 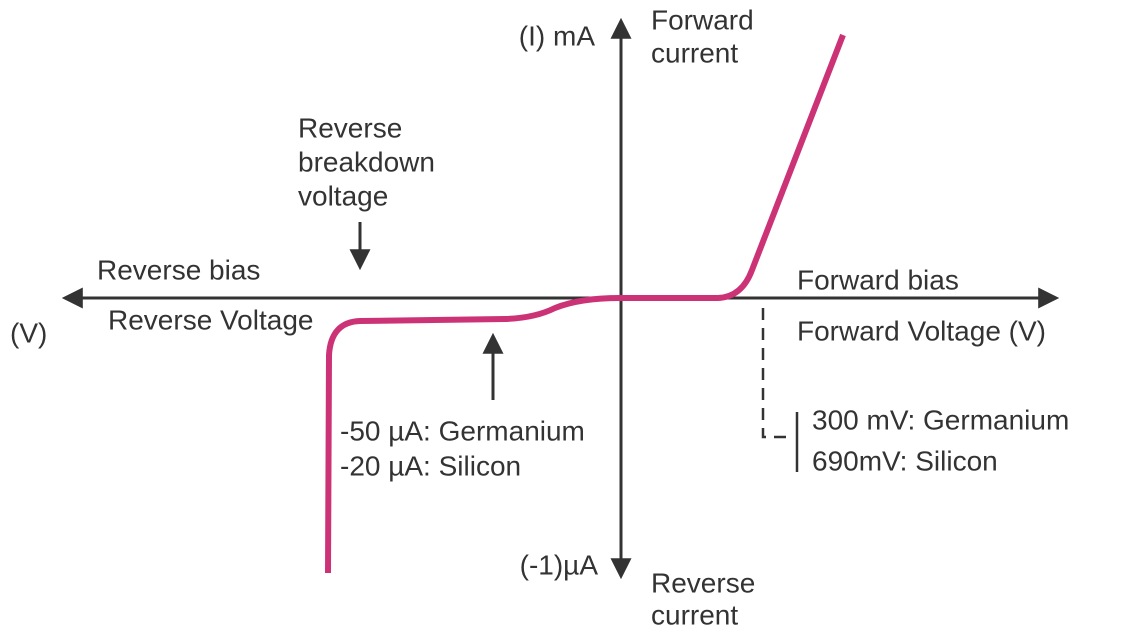 I want to click on label: Forward Voltage (V), so click(x=921, y=330).